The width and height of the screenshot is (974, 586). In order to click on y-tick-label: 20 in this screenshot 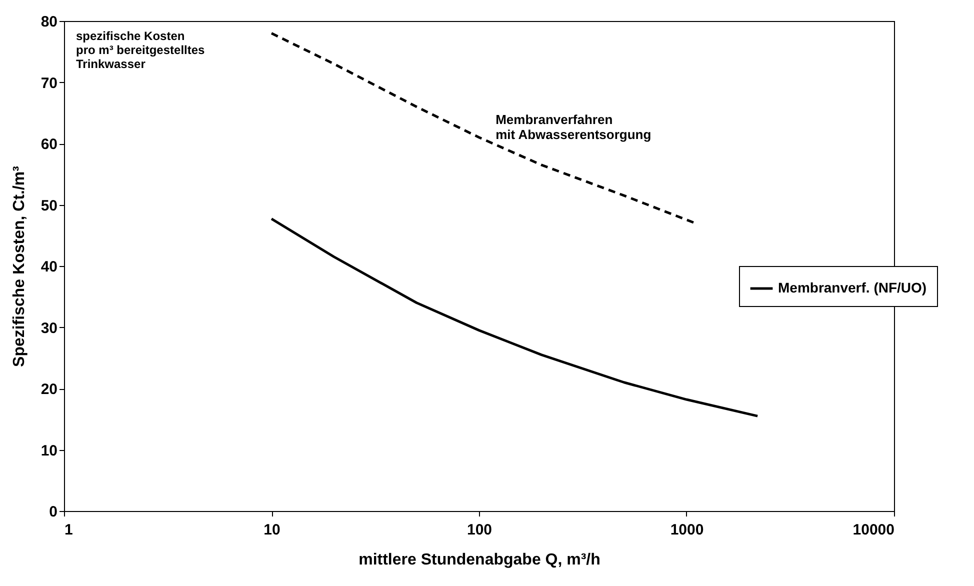, I will do `click(49, 389)`.